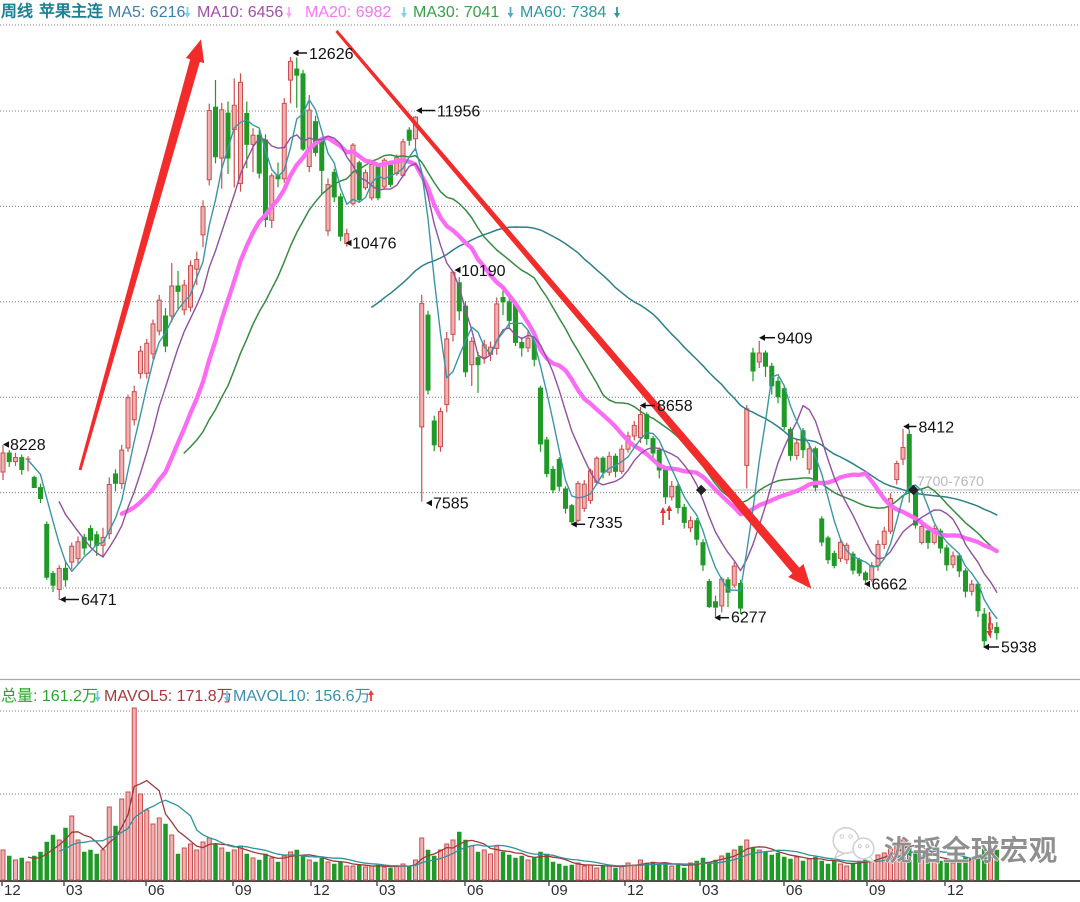 The image size is (1080, 902). I want to click on svg-text: 12626, so click(331, 54).